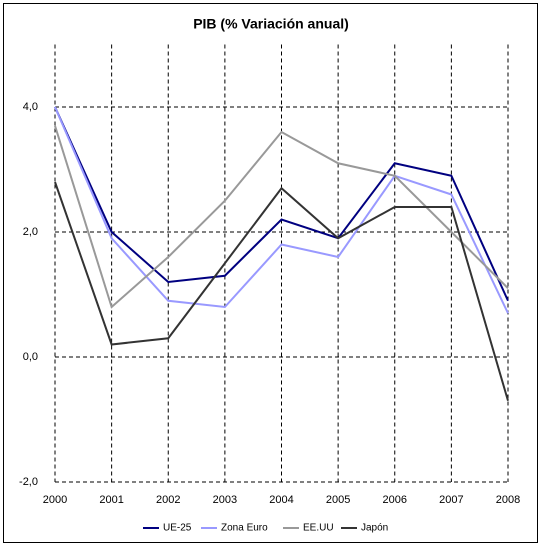 This screenshot has width=542, height=547. Describe the element at coordinates (338, 500) in the screenshot. I see `x-tick-label: 2005` at that location.